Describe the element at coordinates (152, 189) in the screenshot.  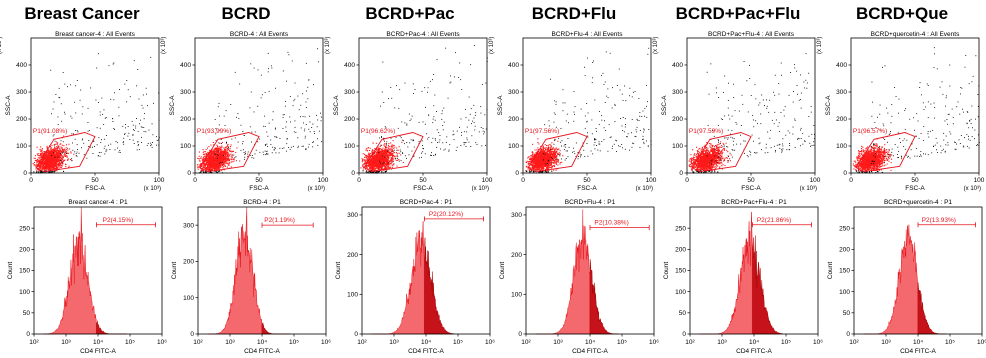
I see `scatter-x-multiplier: (x 10³)` at that location.